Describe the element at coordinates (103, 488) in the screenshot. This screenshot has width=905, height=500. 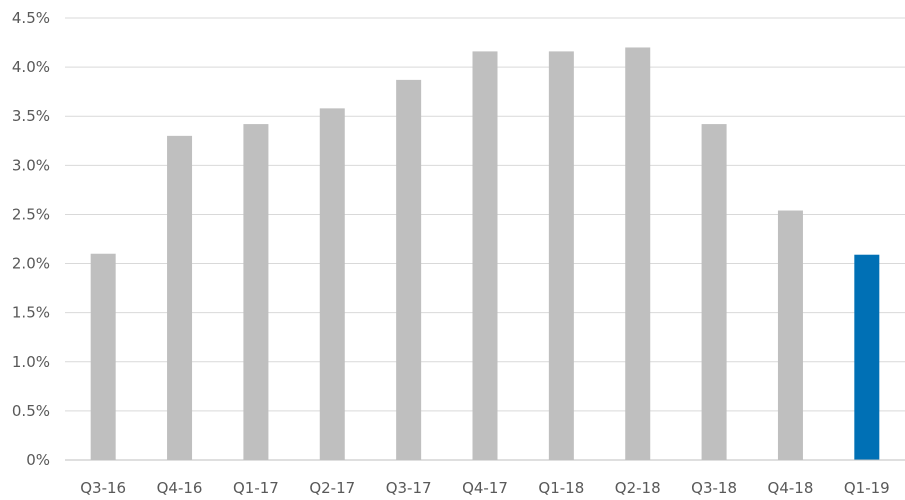
I see `x-tick-label: Q3-16` at that location.